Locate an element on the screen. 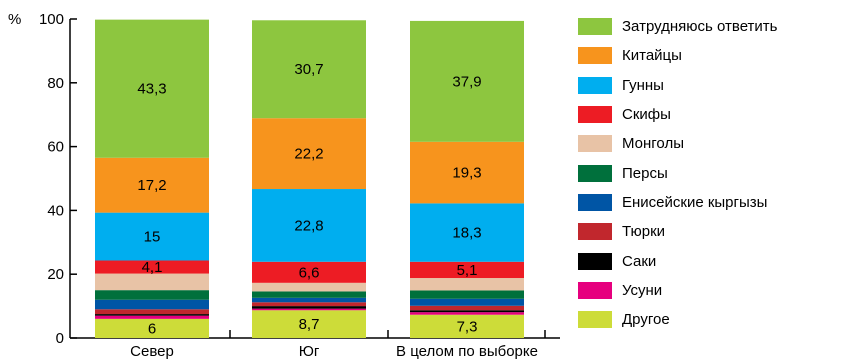 The height and width of the screenshot is (361, 841). bar-value-label: 6 is located at coordinates (152, 328).